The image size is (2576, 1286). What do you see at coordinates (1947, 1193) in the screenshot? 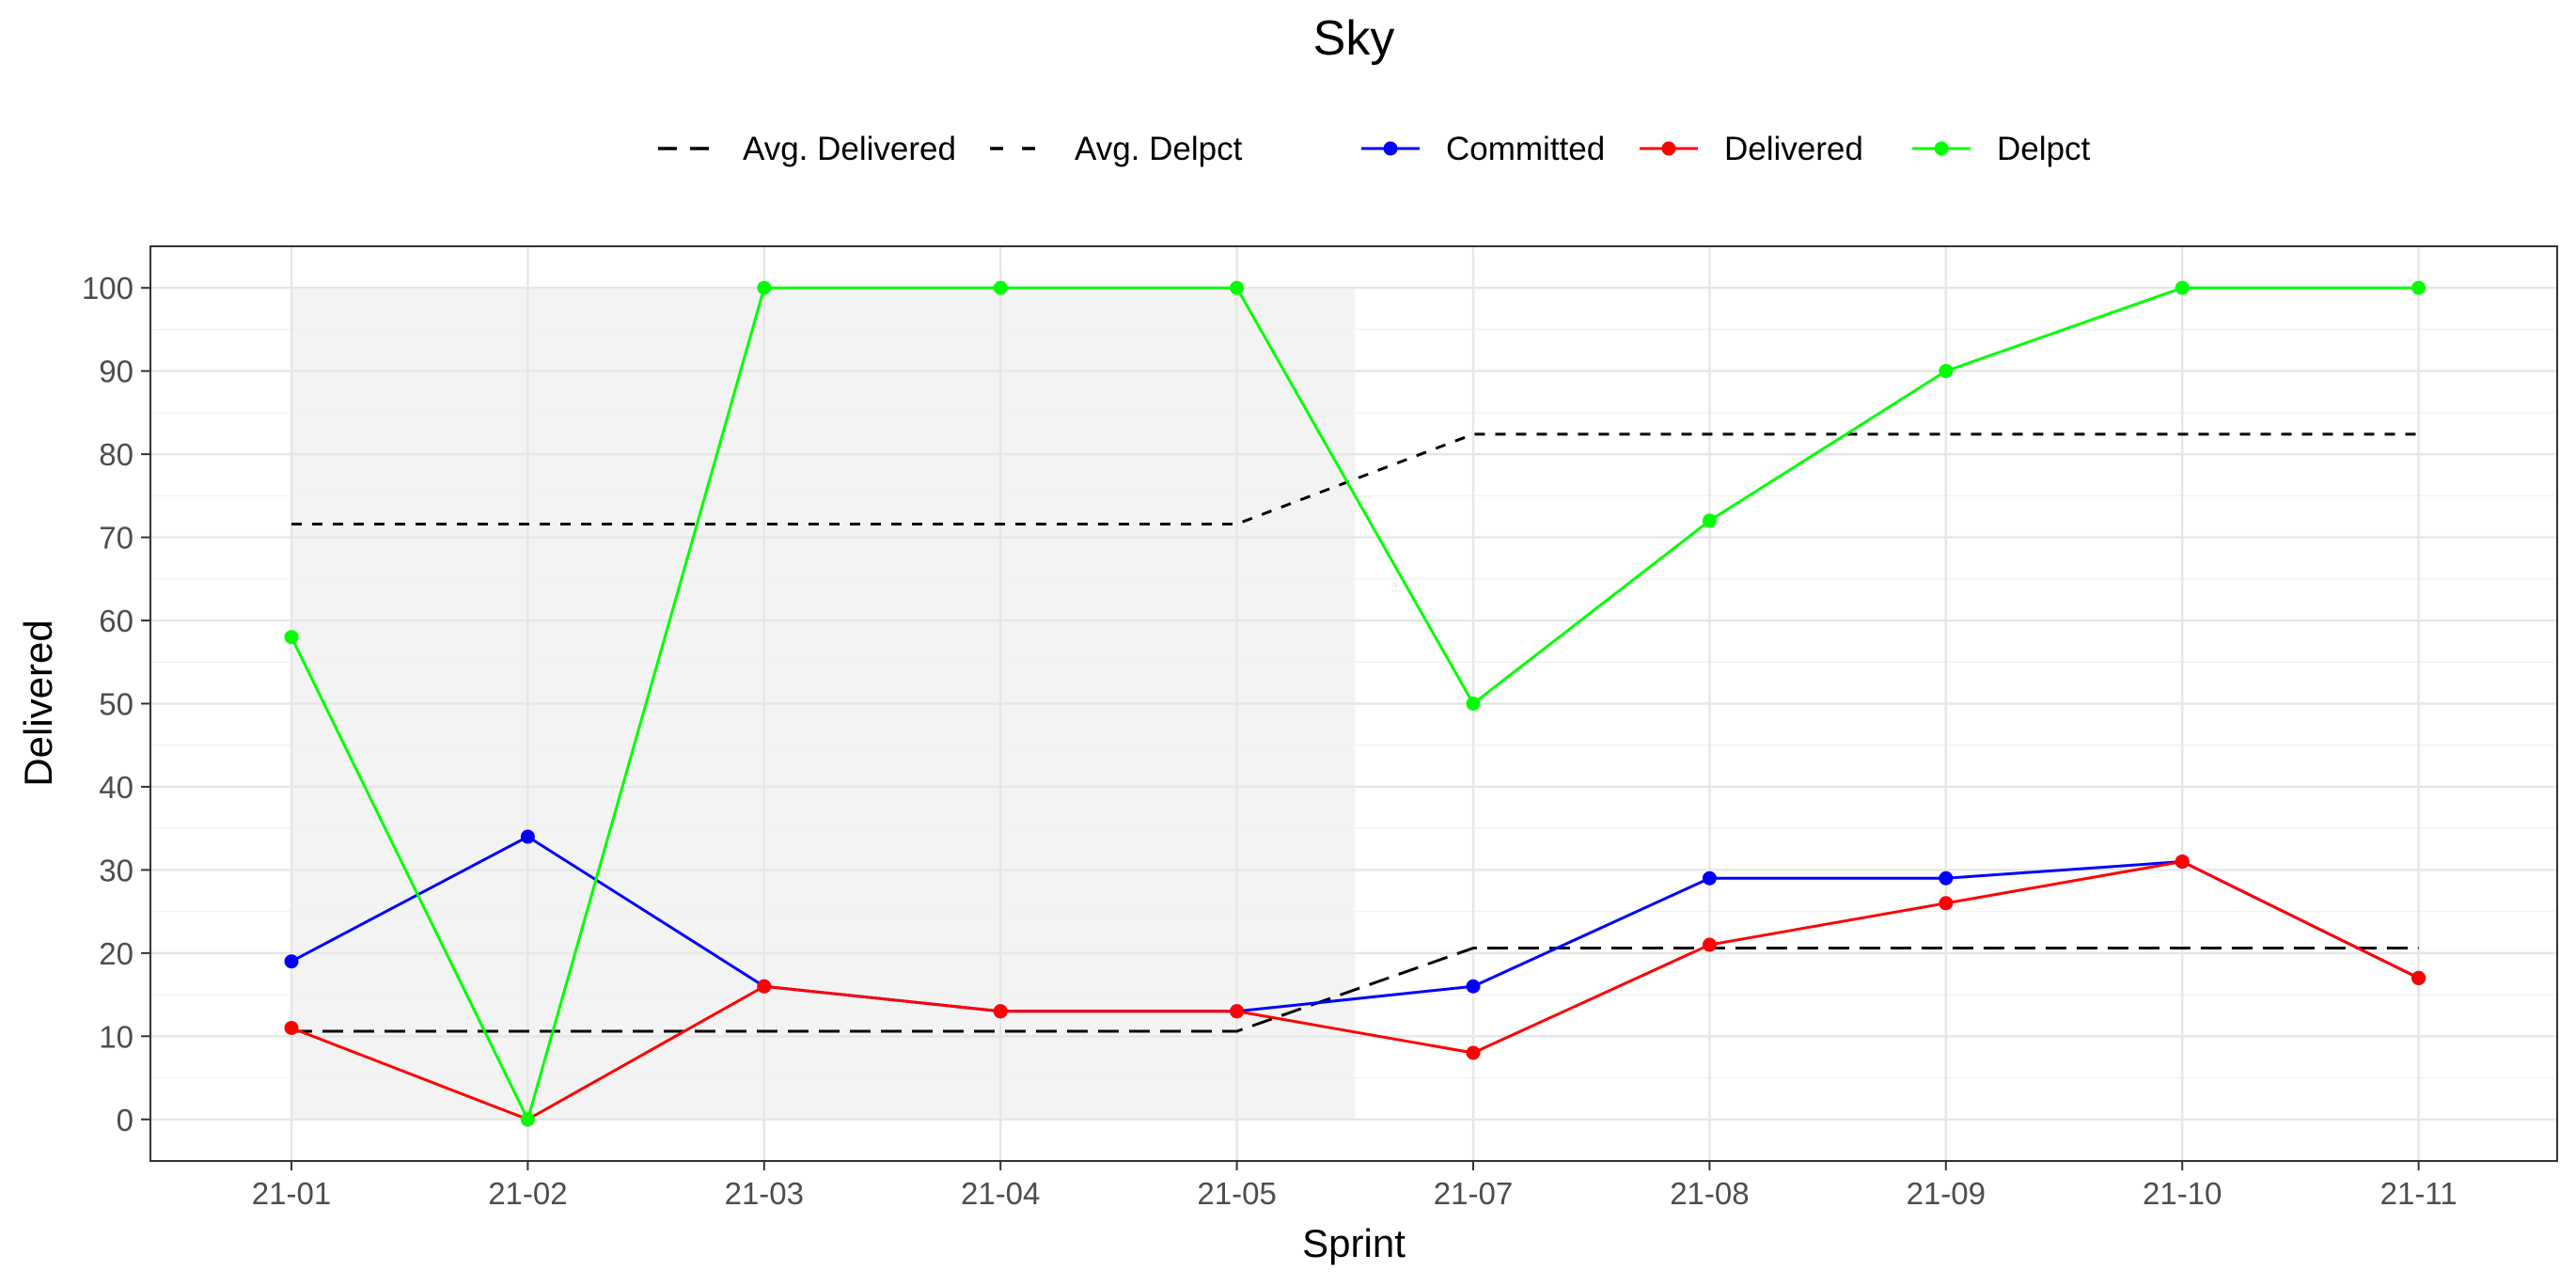
I see `x-tick-label: 21-09` at bounding box center [1947, 1193].